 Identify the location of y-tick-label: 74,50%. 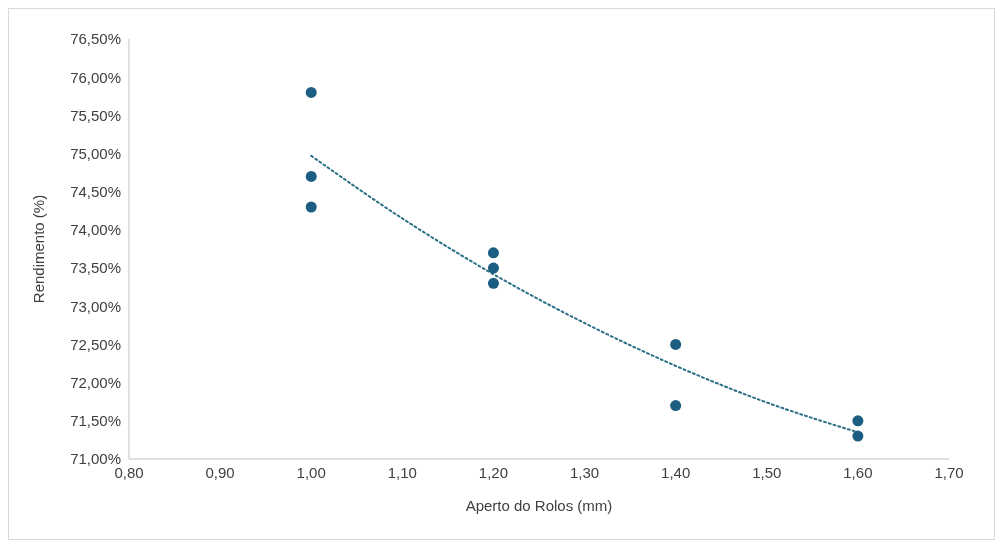
(95, 192).